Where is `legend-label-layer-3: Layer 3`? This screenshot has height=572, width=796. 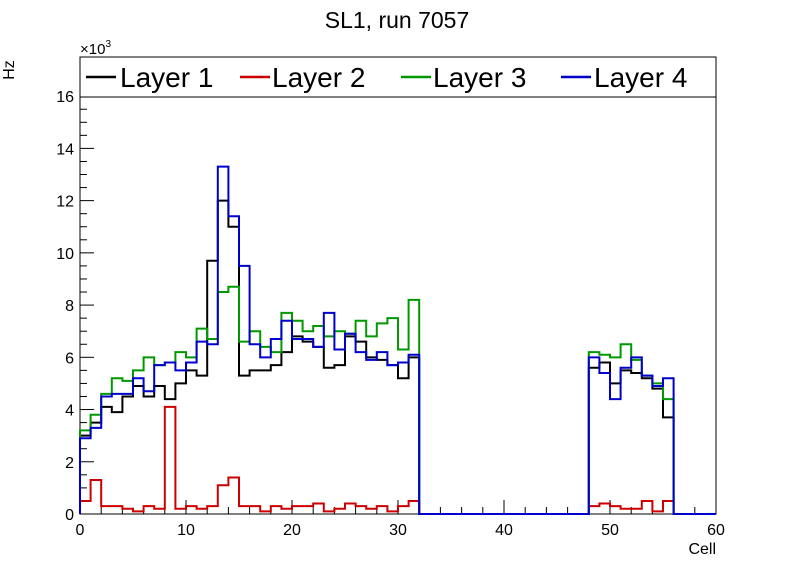 legend-label-layer-3: Layer 3 is located at coordinates (479, 77).